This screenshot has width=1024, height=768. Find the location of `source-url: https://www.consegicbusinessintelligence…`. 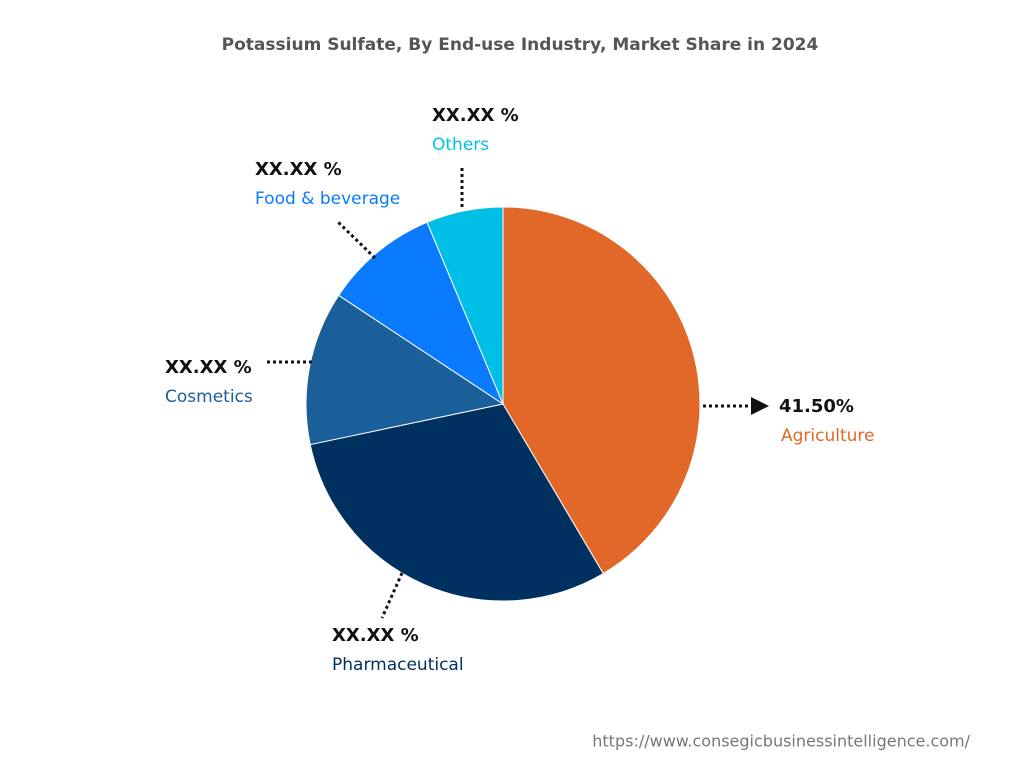

source-url: https://www.consegicbusinessintelligence… is located at coordinates (781, 741).